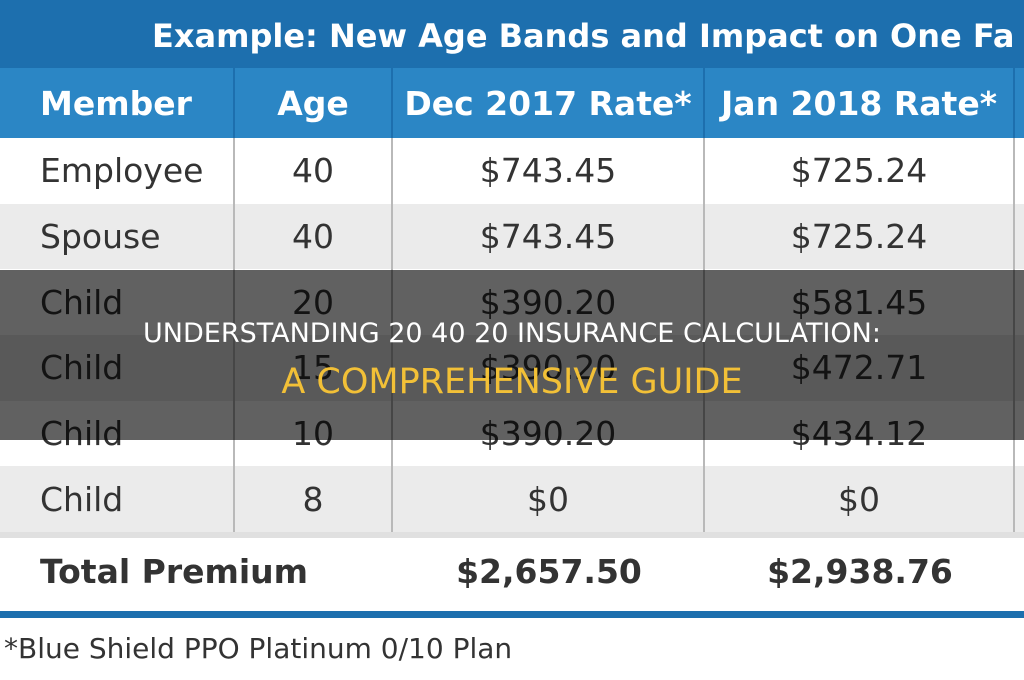 This screenshot has height=680, width=1024. I want to click on header-cell: Dec 2017 Rate*, so click(549, 103).